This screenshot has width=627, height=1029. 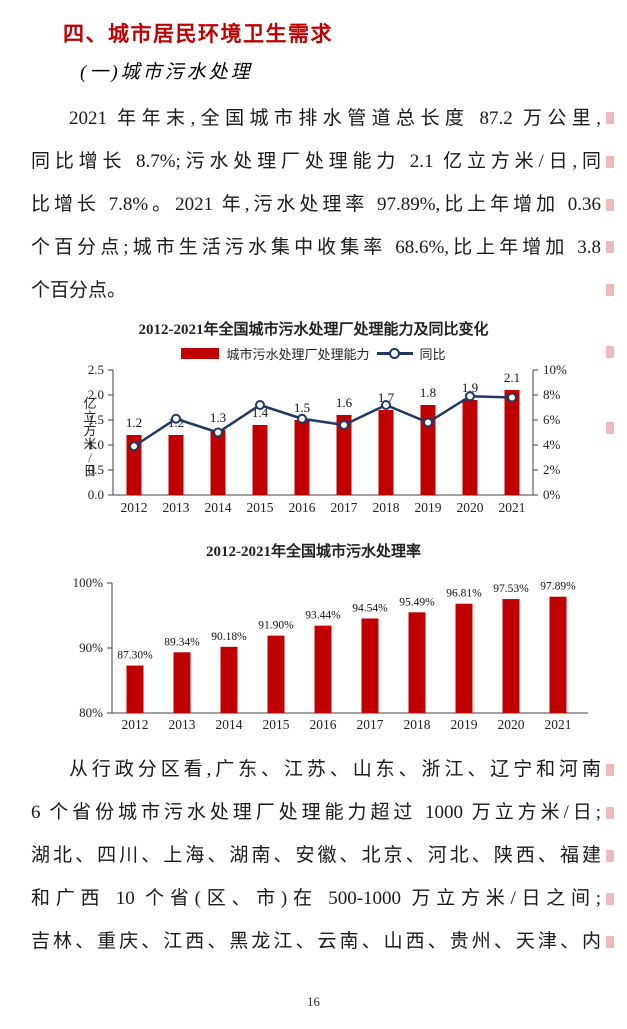 I want to click on bar-value-label: 97.53%, so click(x=511, y=589).